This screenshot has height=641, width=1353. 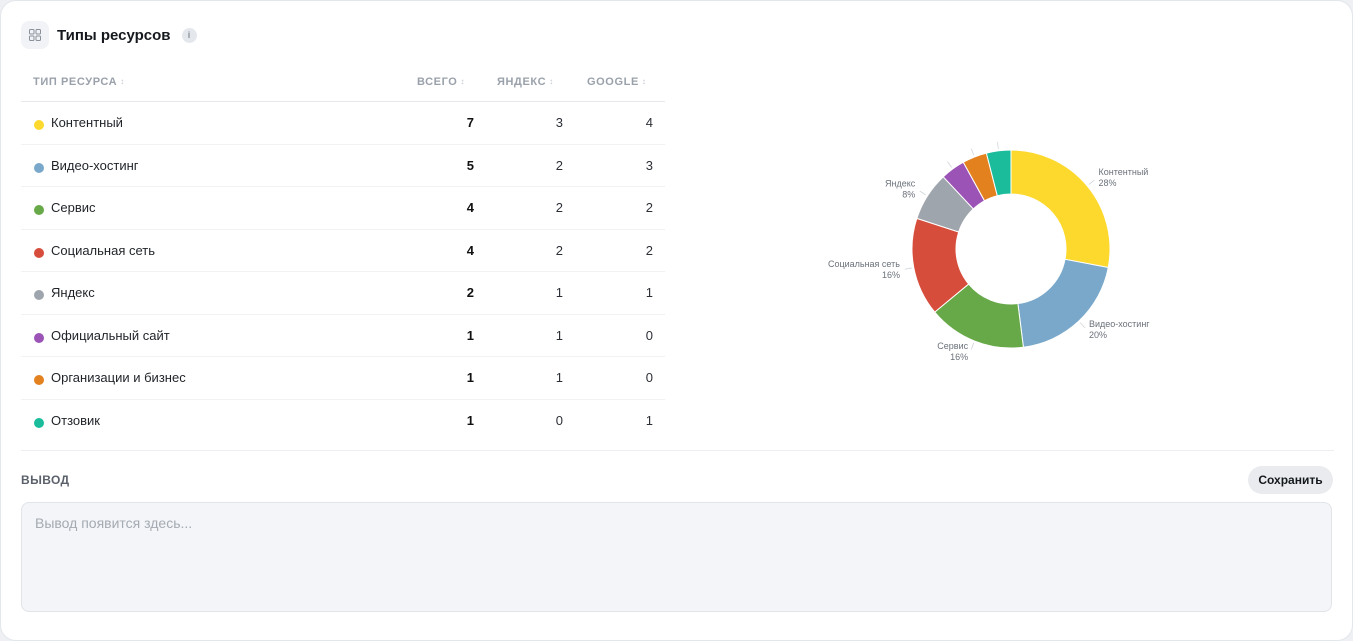 I want to click on slice-label-name: Контентный, so click(x=1124, y=172).